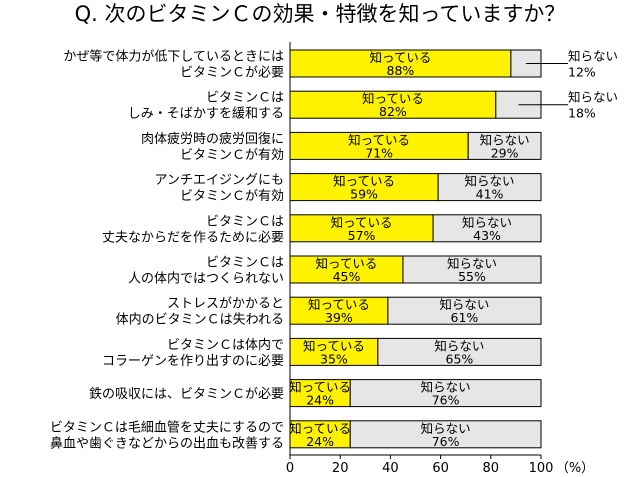 The image size is (640, 477). I want to click on category-label: ビタミンＣが必要, so click(232, 73).